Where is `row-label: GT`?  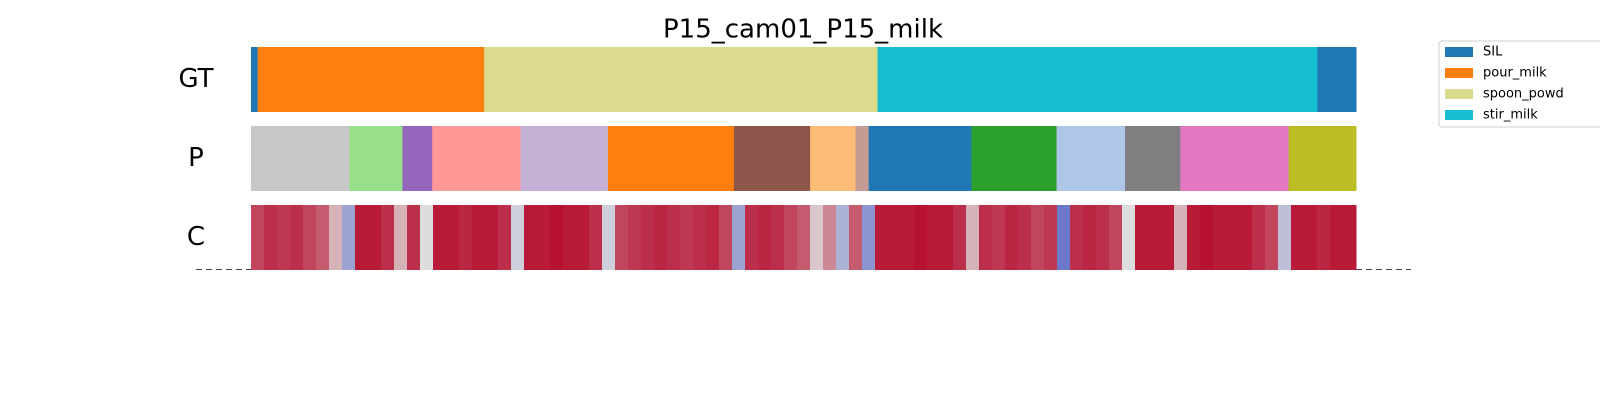 row-label: GT is located at coordinates (195, 79).